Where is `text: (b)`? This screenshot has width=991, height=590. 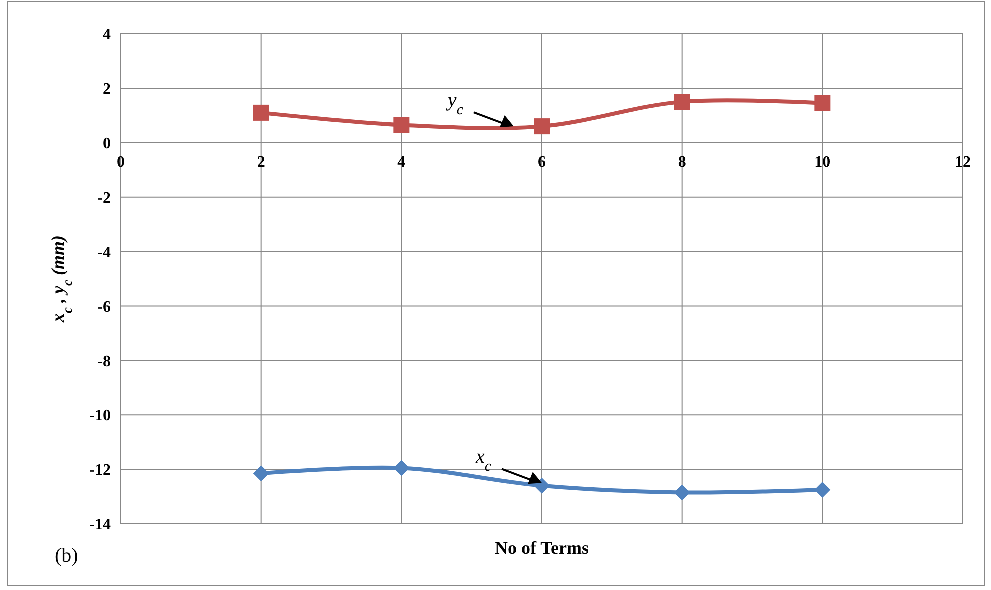 text: (b) is located at coordinates (66, 556).